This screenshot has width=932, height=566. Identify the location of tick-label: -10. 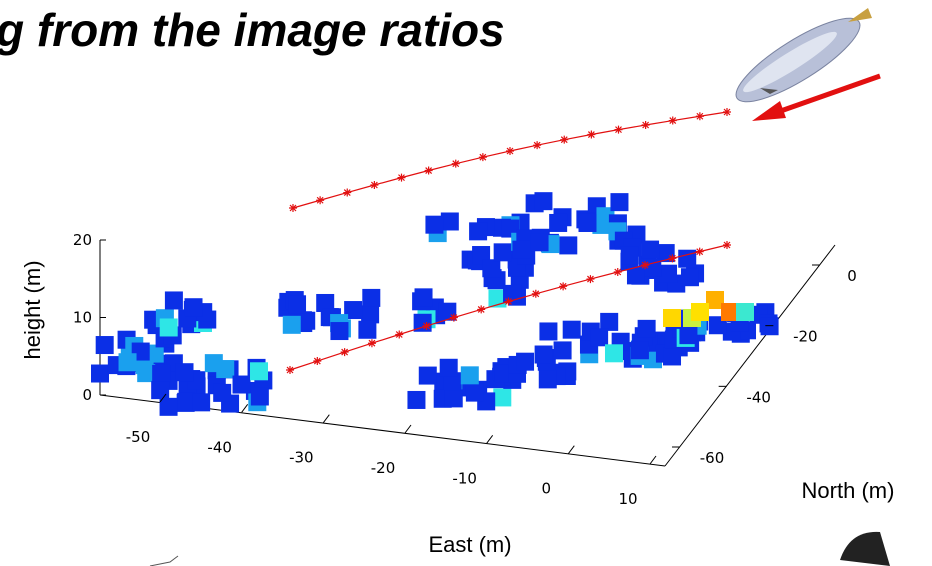
(464, 478).